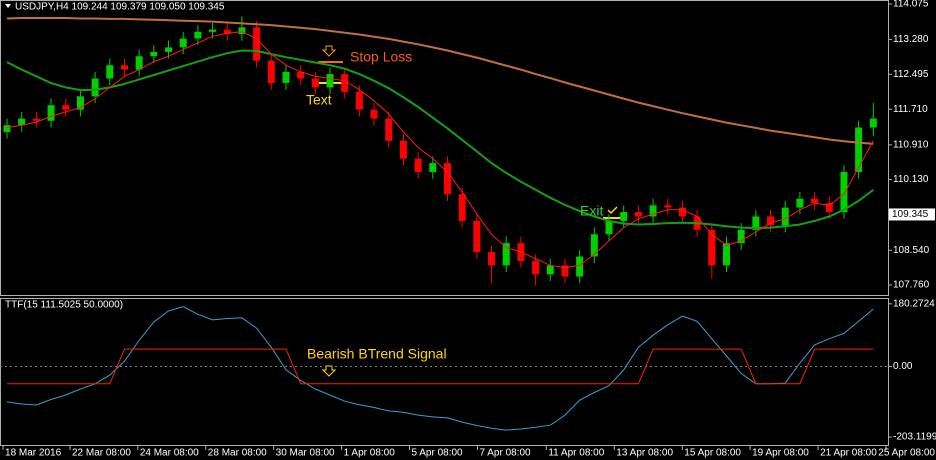 The image size is (936, 460). What do you see at coordinates (33, 453) in the screenshot?
I see `x-tick-label: 18 Mar 2016` at bounding box center [33, 453].